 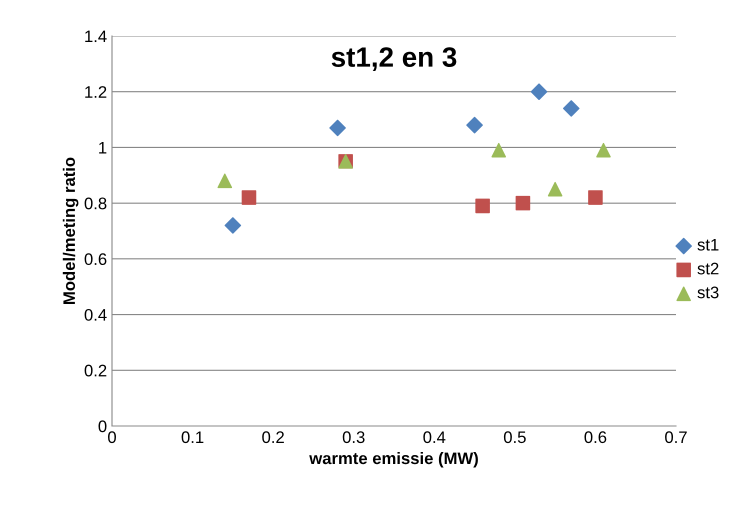 What do you see at coordinates (434, 437) in the screenshot?
I see `x-tick-label: 0.4` at bounding box center [434, 437].